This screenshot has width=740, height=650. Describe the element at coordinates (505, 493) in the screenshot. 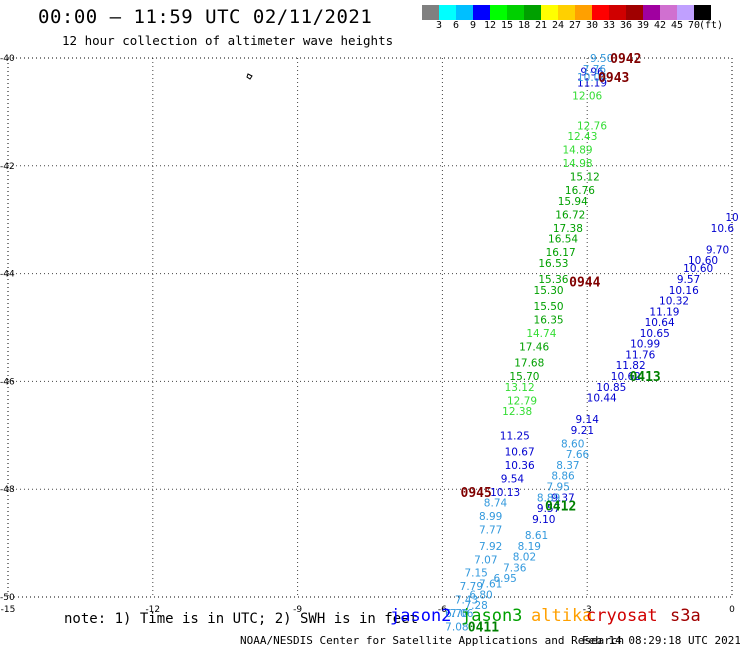

I see `data-point-label: 10.13` at that location.